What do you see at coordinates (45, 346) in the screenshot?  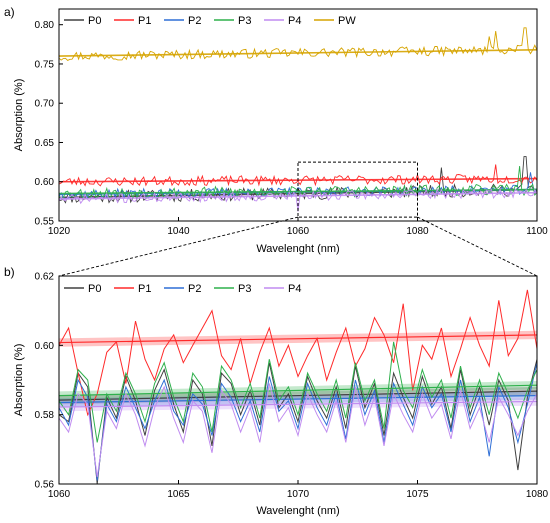 I see `panel-b-y-tick-label-2: 0.60` at bounding box center [45, 346].